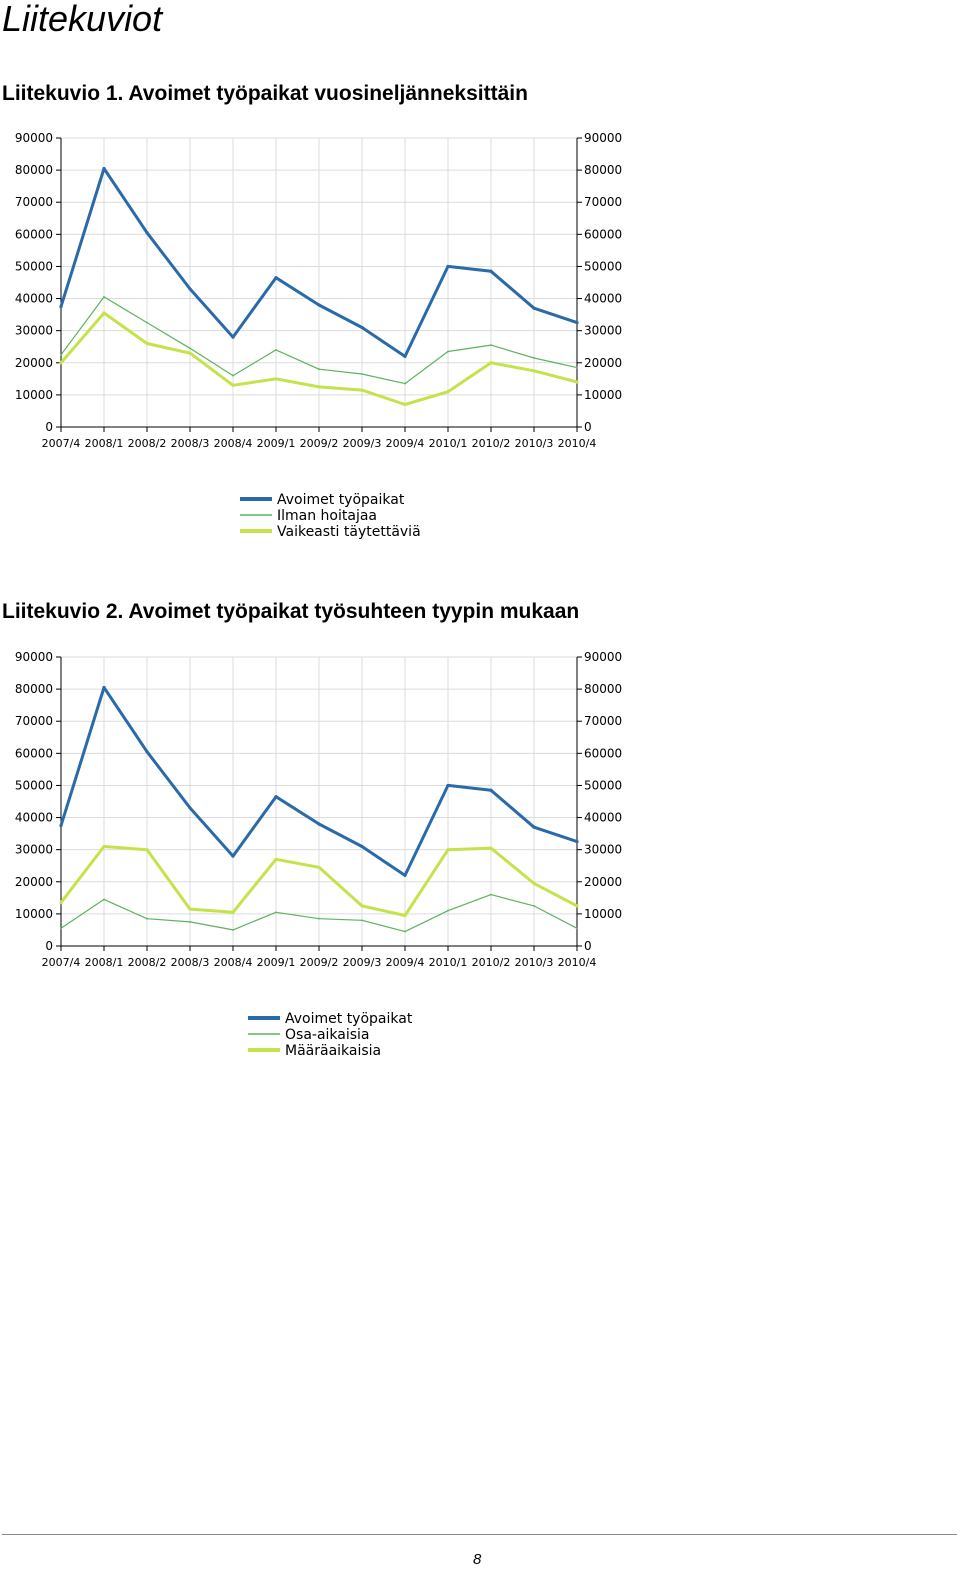 The image size is (960, 1572). Describe the element at coordinates (190, 443) in the screenshot. I see `x-tick-label: 2008/3` at that location.